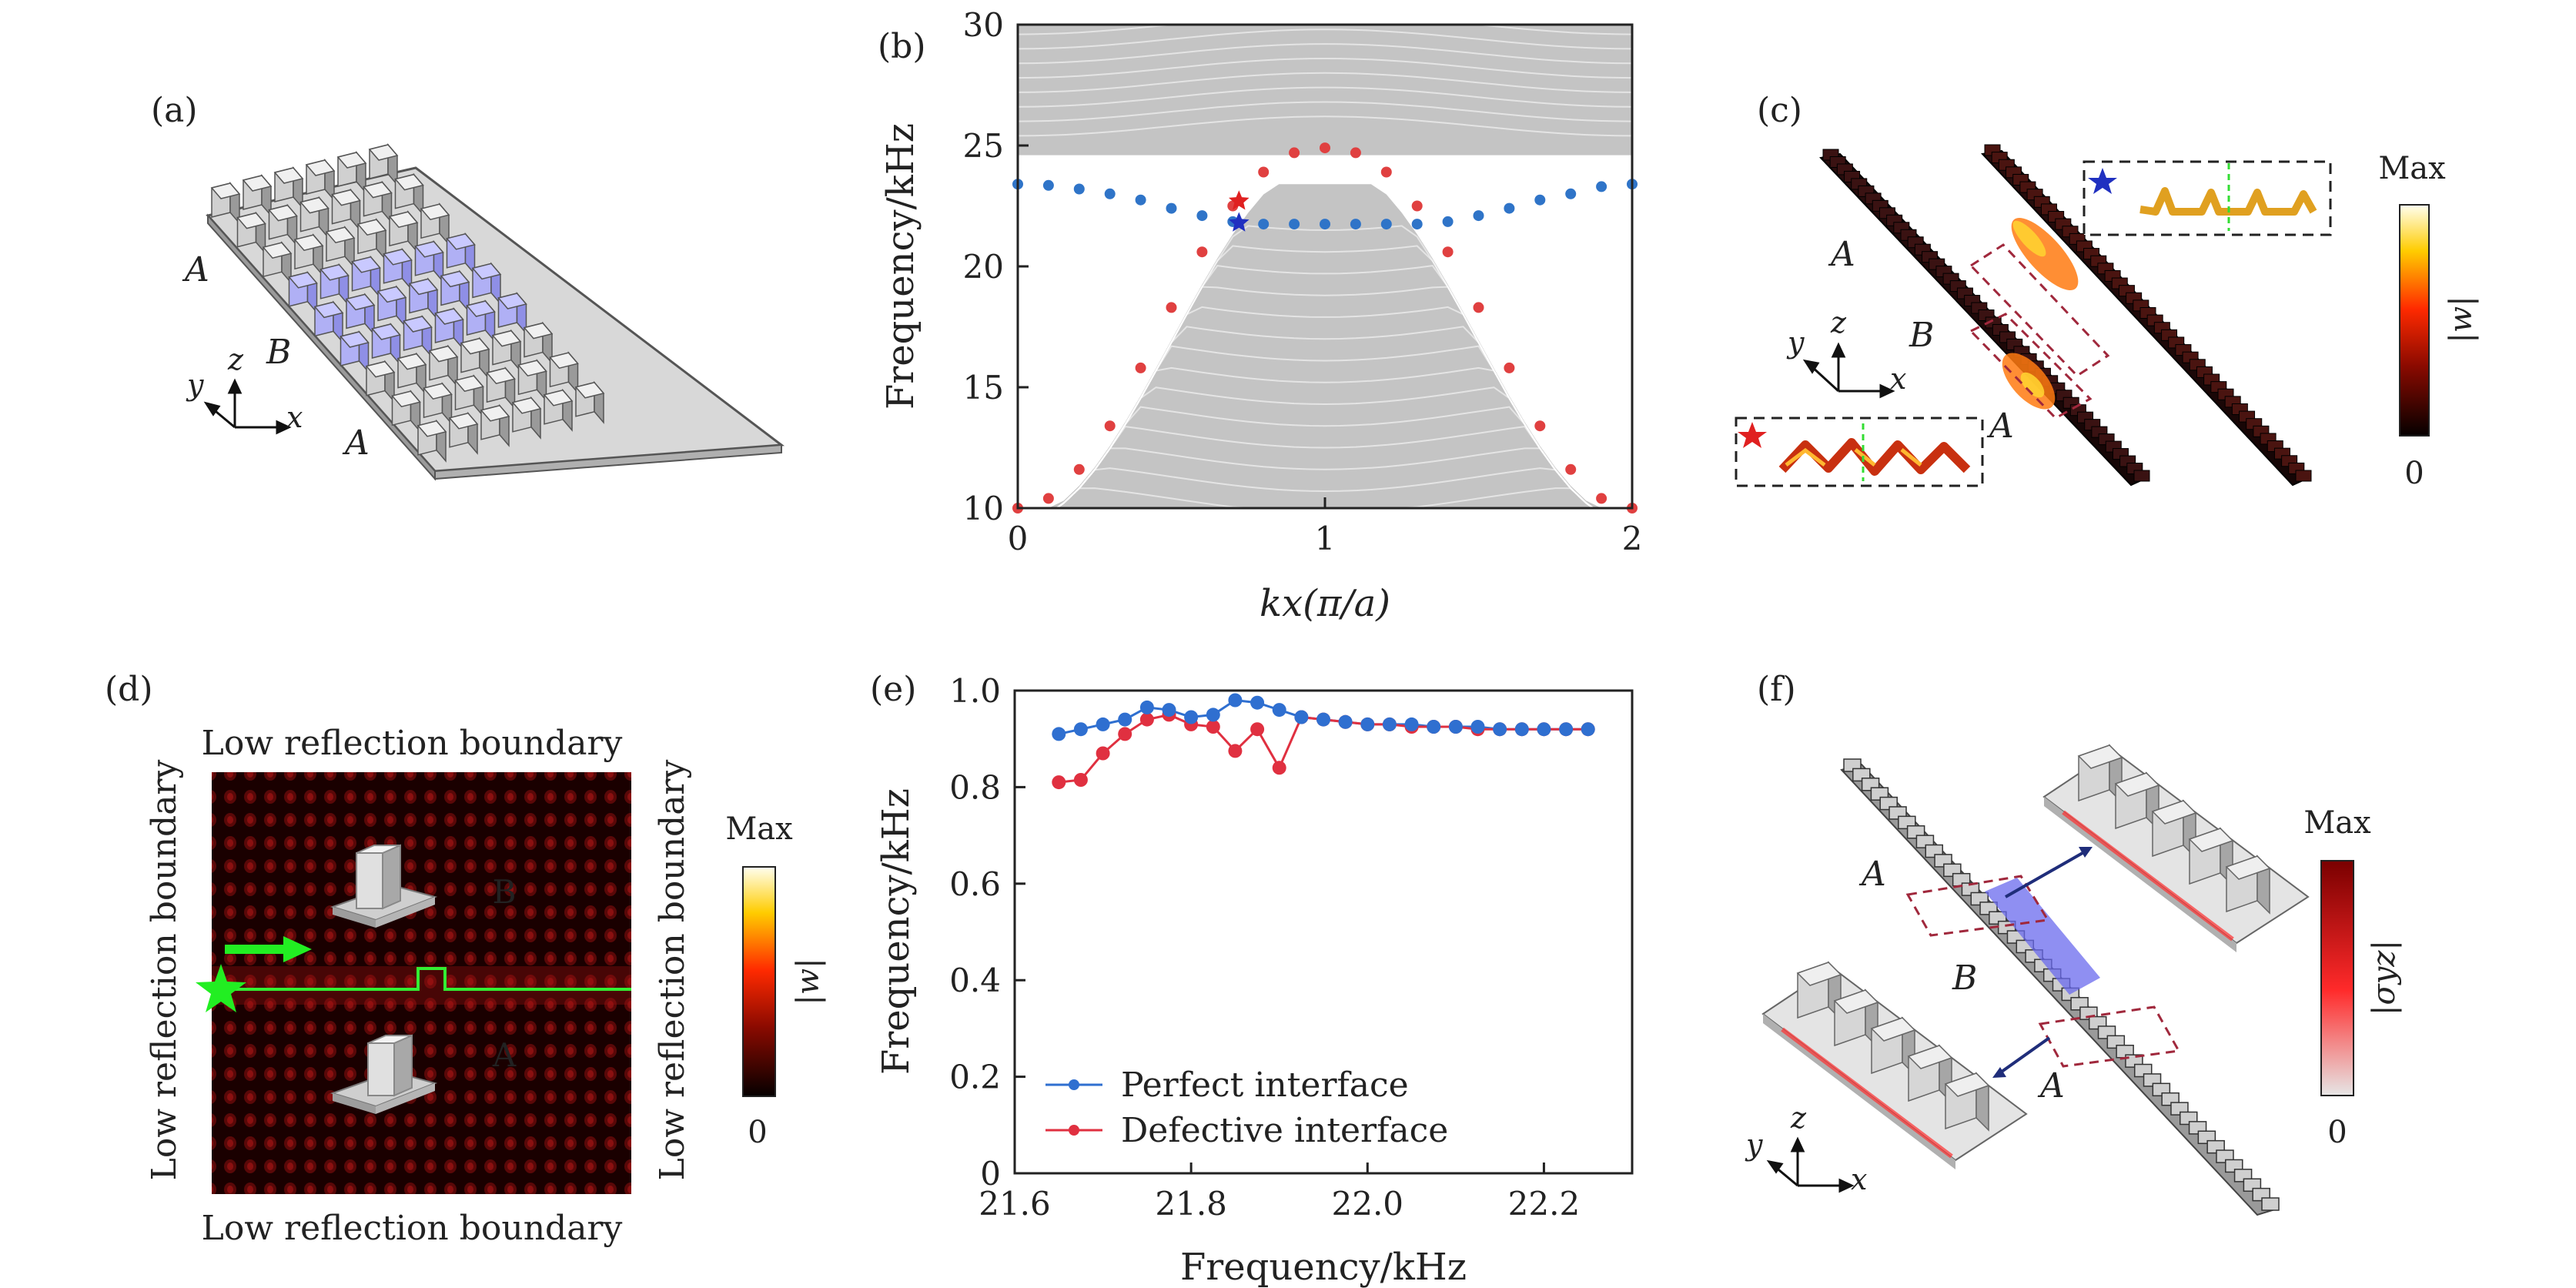  What do you see at coordinates (422, 983) in the screenshot?
I see `panel-d-field-background` at bounding box center [422, 983].